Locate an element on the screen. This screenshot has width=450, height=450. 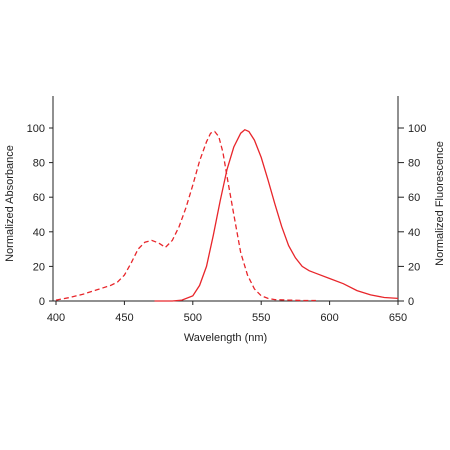
y-right-tick-label: 100 is located at coordinates (417, 129).